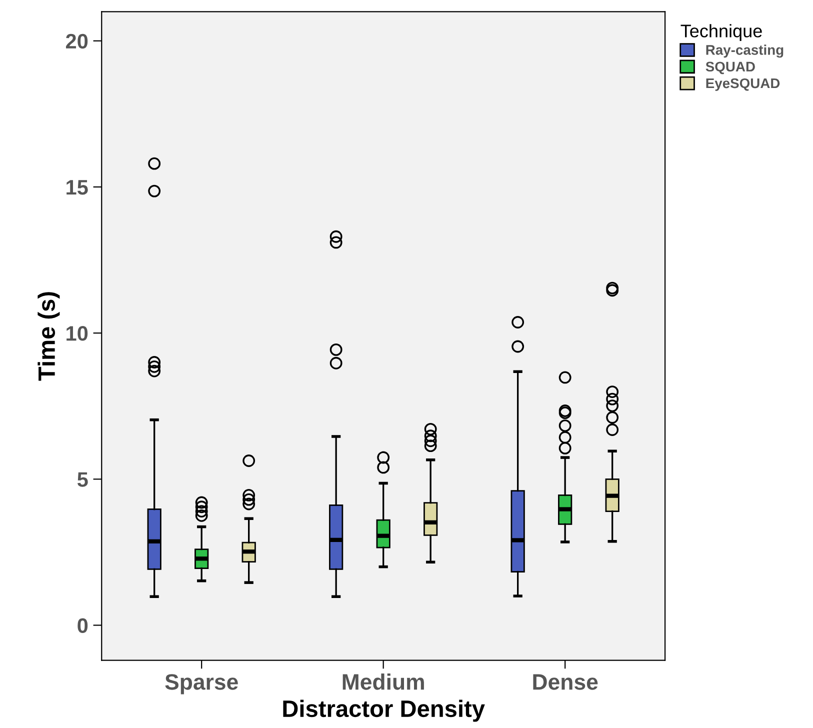 This screenshot has width=813, height=728. Describe the element at coordinates (730, 68) in the screenshot. I see `legend-label: SQUAD` at that location.